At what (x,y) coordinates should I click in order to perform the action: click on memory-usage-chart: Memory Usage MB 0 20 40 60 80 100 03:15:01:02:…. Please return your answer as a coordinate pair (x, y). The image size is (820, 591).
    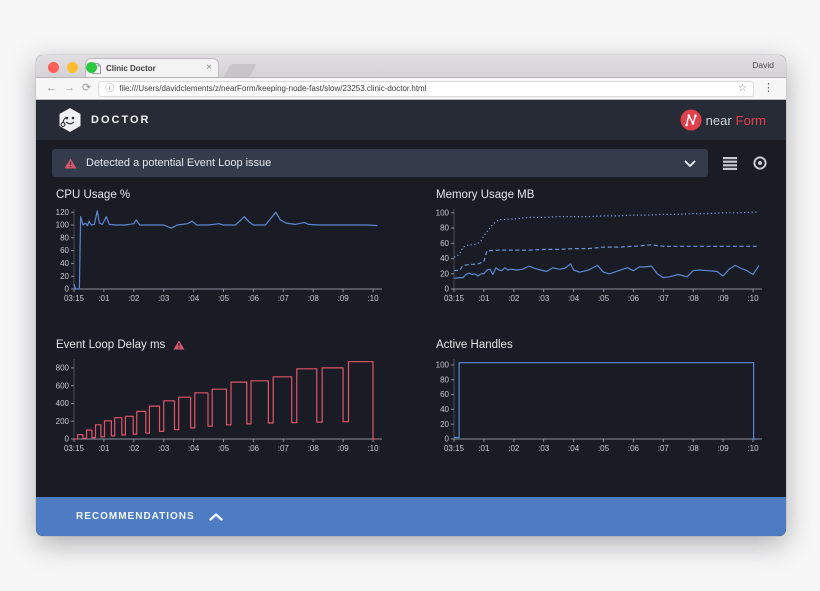
    Looking at the image, I should click on (600, 246).